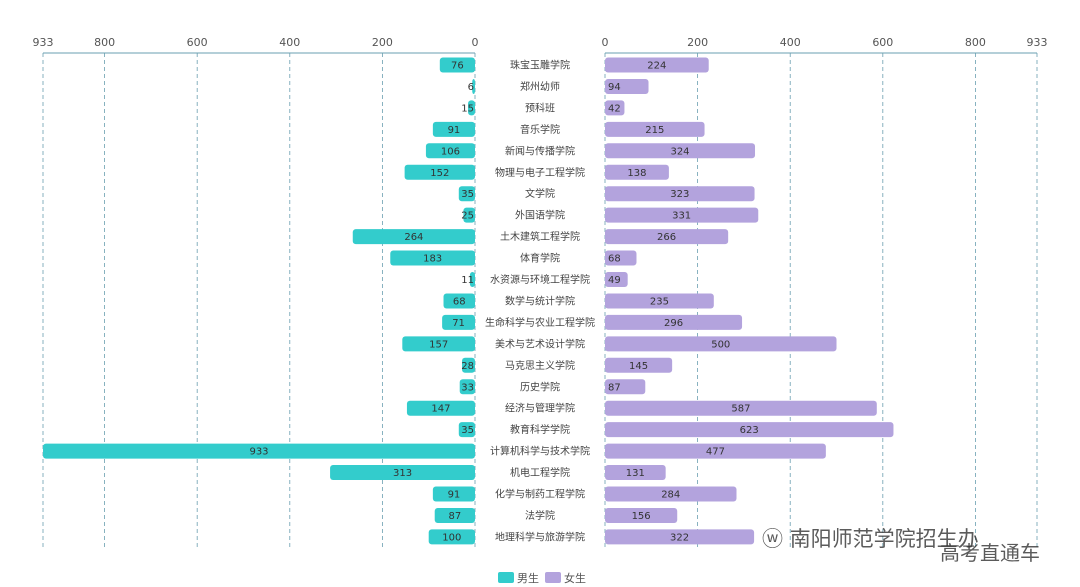 The height and width of the screenshot is (587, 1080). I want to click on value-label-male: 15, so click(467, 108).